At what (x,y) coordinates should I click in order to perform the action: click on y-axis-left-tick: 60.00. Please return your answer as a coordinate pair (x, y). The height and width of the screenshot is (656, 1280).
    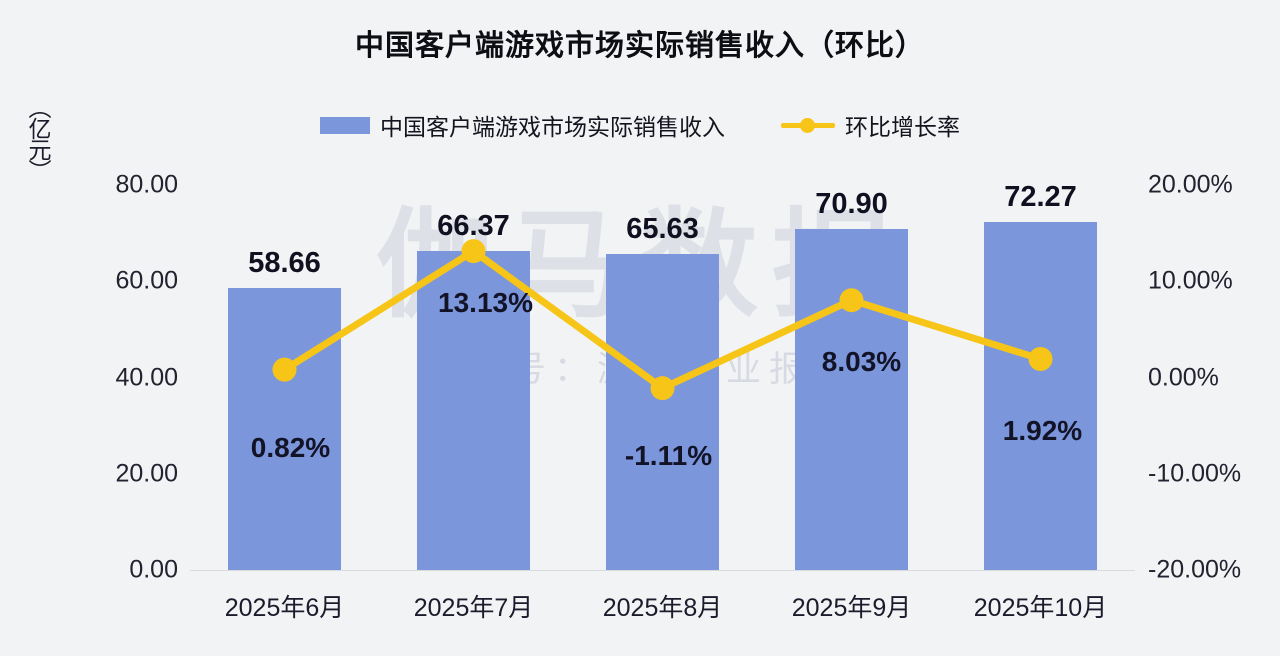
    Looking at the image, I should click on (146, 280).